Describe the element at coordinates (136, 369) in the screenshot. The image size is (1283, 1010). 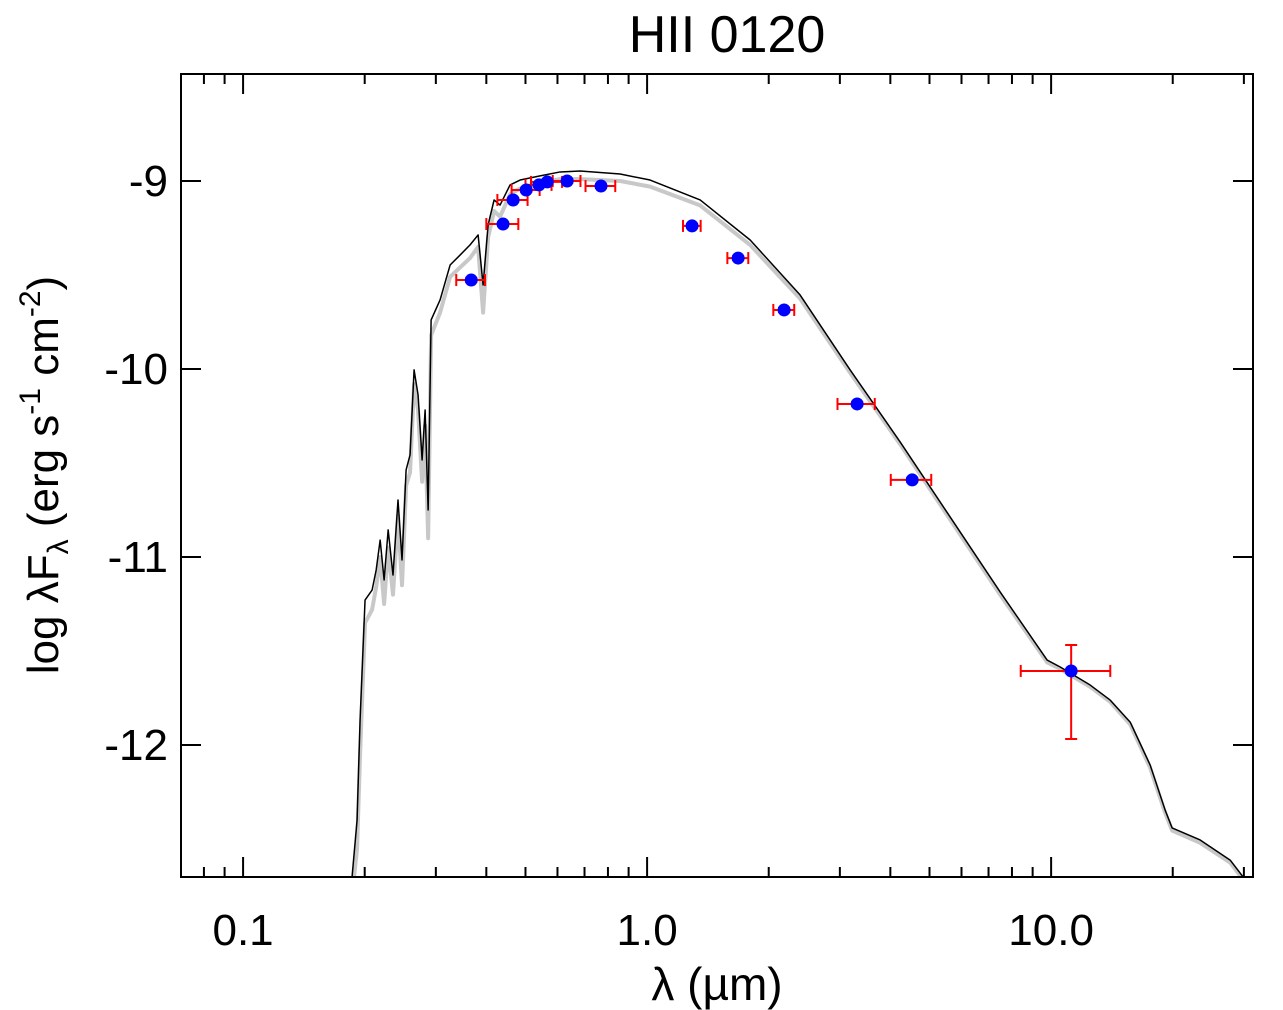
I see `y-tick-label: -10` at that location.